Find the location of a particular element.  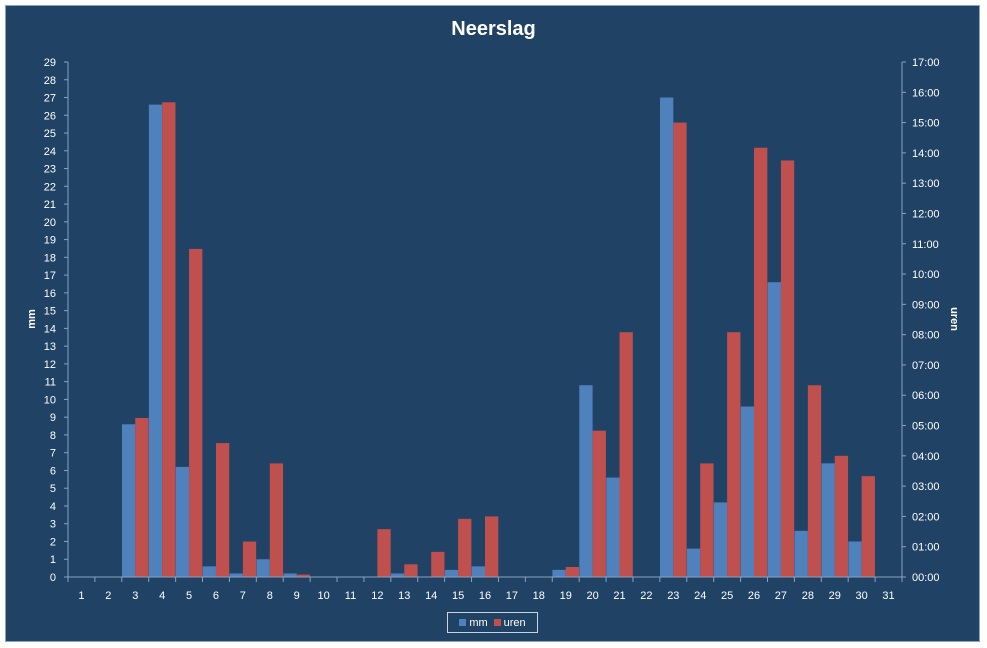

x-tick-label: 26 is located at coordinates (754, 596).